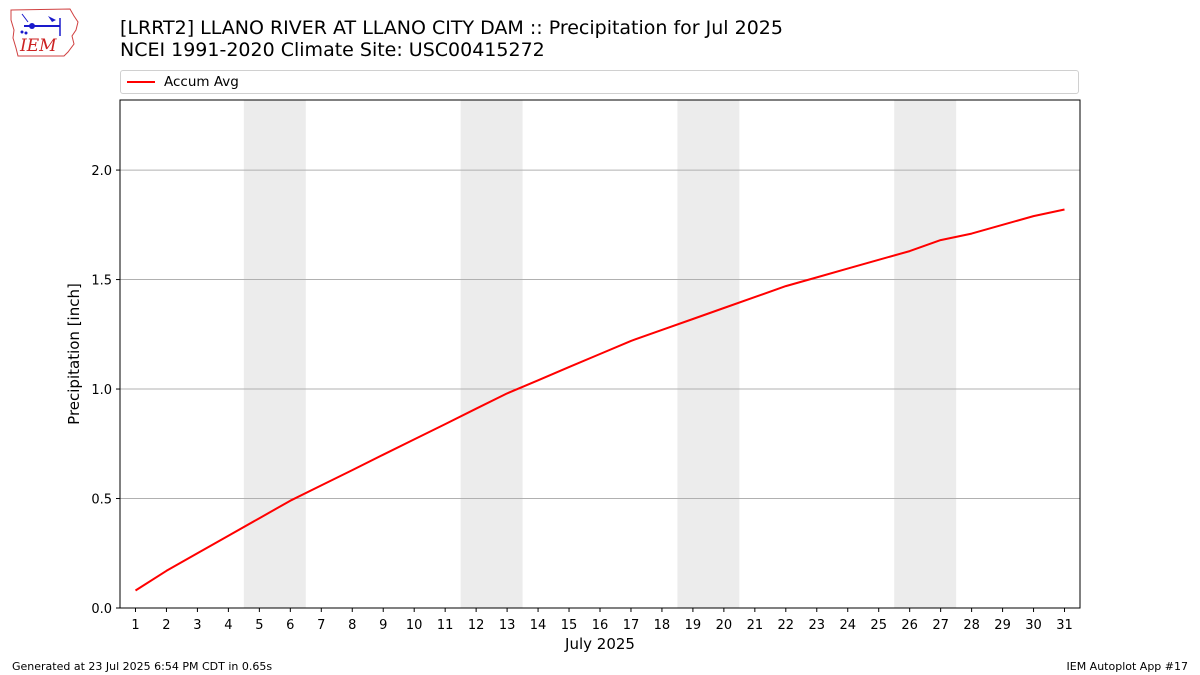 The image size is (1200, 675). What do you see at coordinates (724, 625) in the screenshot?
I see `x-tick-label: 20` at bounding box center [724, 625].